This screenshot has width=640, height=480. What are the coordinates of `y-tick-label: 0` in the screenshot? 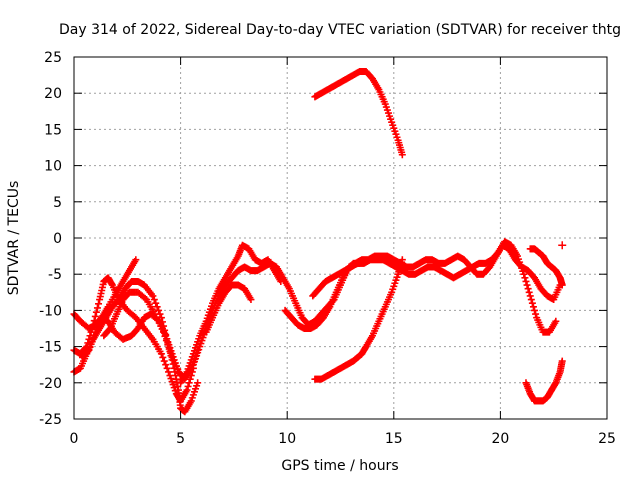 It's located at (57, 239).